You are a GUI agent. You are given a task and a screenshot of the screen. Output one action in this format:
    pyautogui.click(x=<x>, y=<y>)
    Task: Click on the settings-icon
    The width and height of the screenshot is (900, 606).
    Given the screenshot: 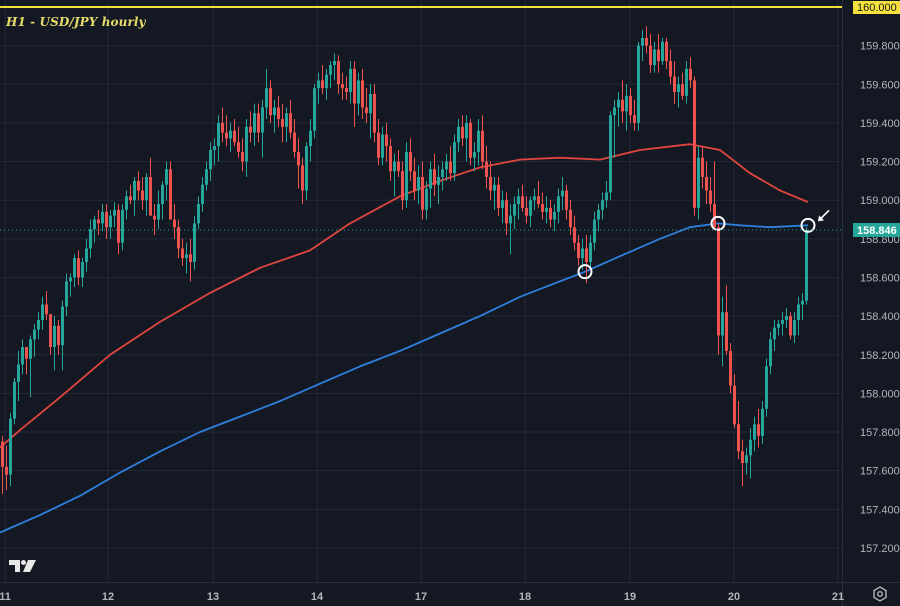 What is the action you would take?
    pyautogui.click(x=880, y=594)
    